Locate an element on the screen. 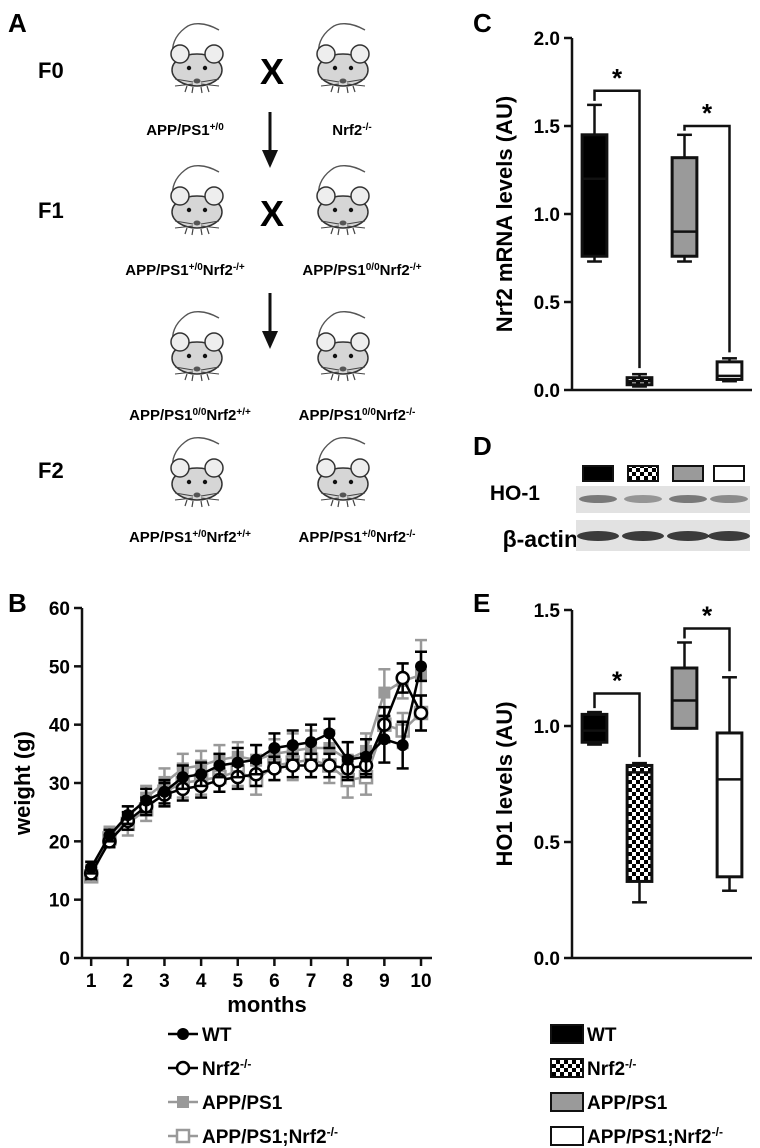 This screenshot has width=760, height=1148. y-tick-label: 0 is located at coordinates (64, 959).